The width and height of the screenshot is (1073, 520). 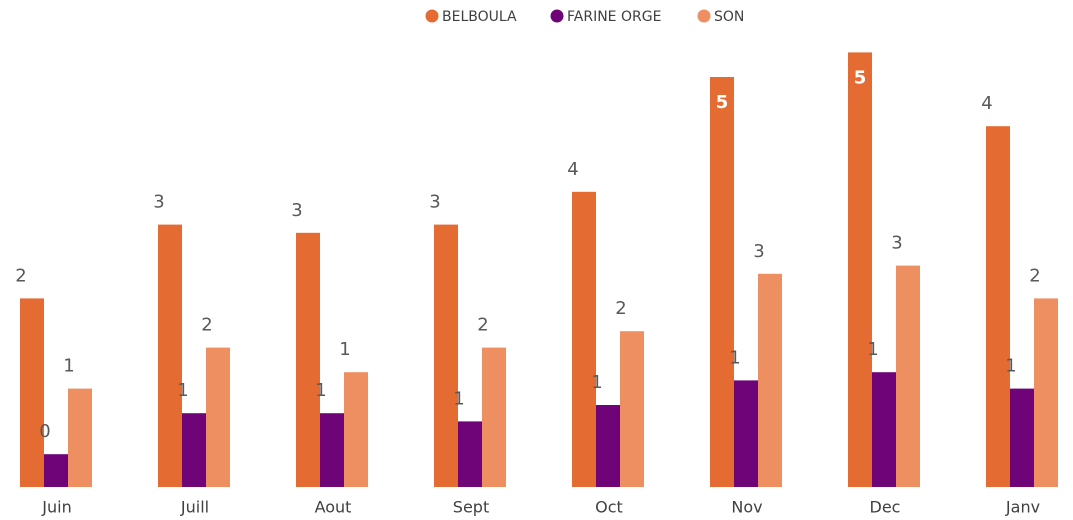 What do you see at coordinates (56, 507) in the screenshot?
I see `x-tick-label: Juin` at bounding box center [56, 507].